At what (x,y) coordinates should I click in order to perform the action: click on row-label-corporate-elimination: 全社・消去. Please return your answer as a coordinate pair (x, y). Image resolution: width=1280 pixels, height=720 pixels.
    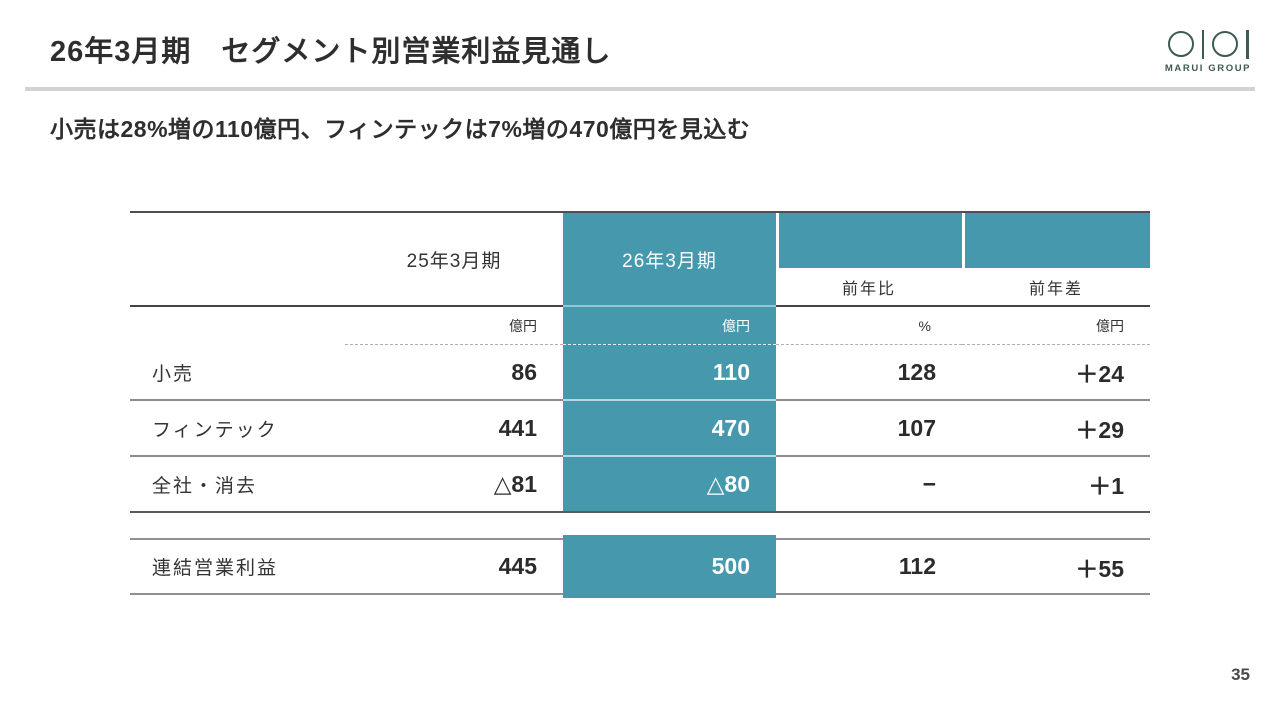
    Looking at the image, I should click on (237, 485).